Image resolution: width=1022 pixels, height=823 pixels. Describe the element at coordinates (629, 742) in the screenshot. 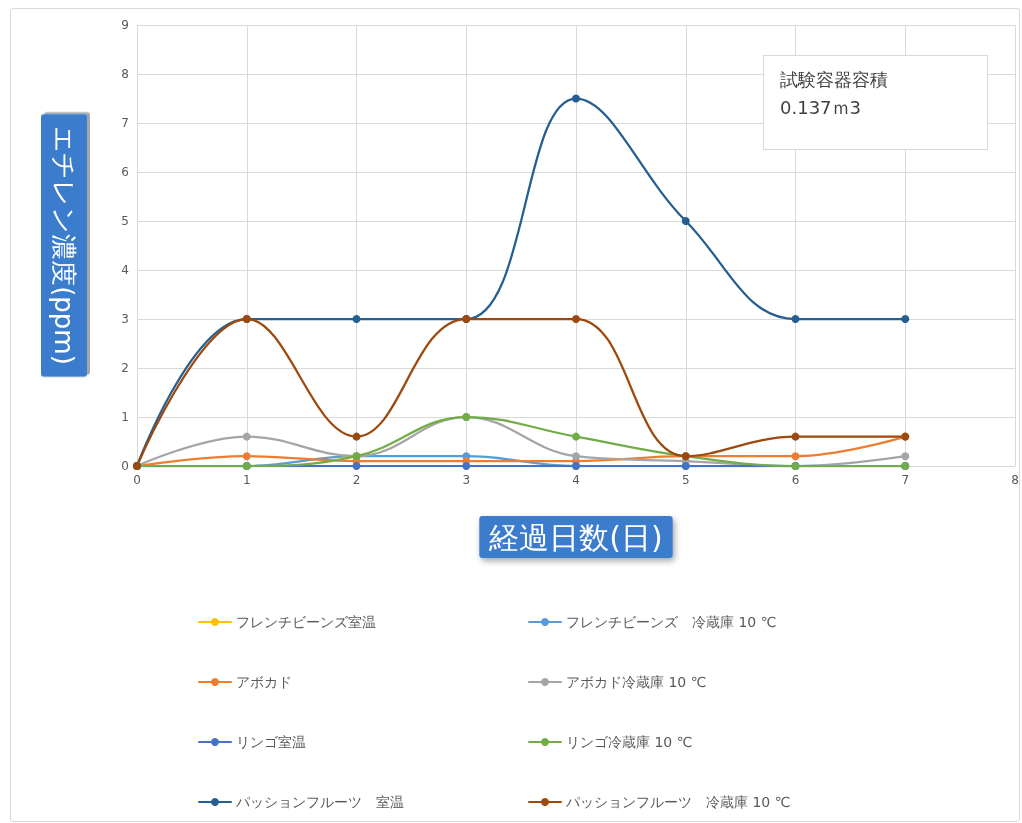

I see `legend-label: リンゴ冷蔵庫 10 ℃` at that location.